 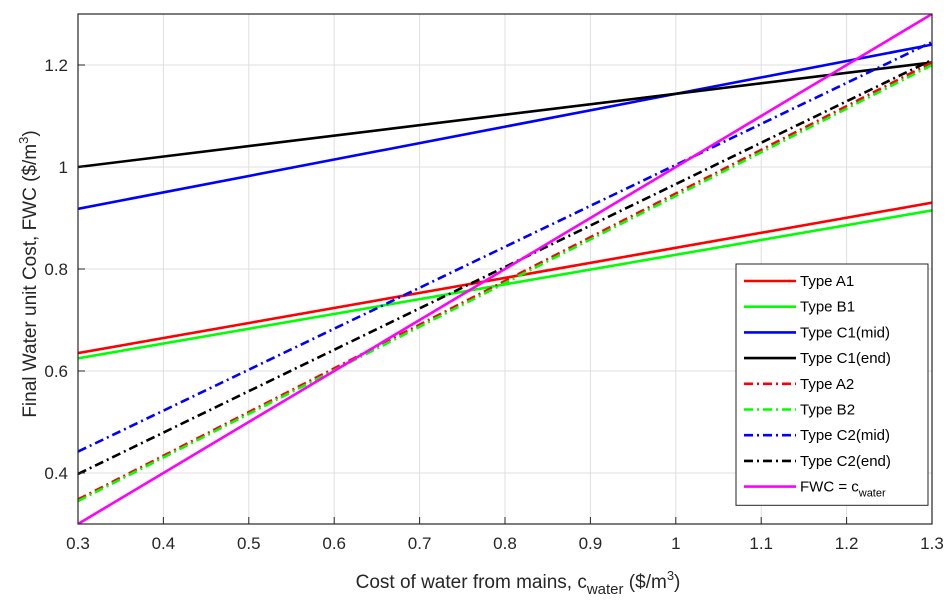 I want to click on x-axis-ticks: 0.3 0.4 0.5 0.6 0.7 0.8 0.9 1 1.1 1.2 1.3, so click(x=505, y=535).